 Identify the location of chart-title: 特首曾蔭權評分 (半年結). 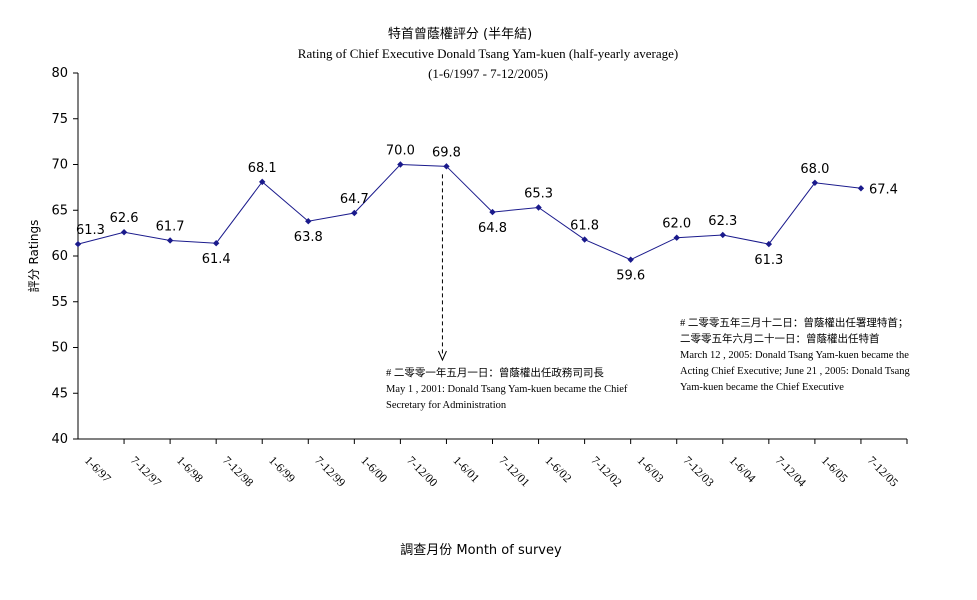
(460, 34).